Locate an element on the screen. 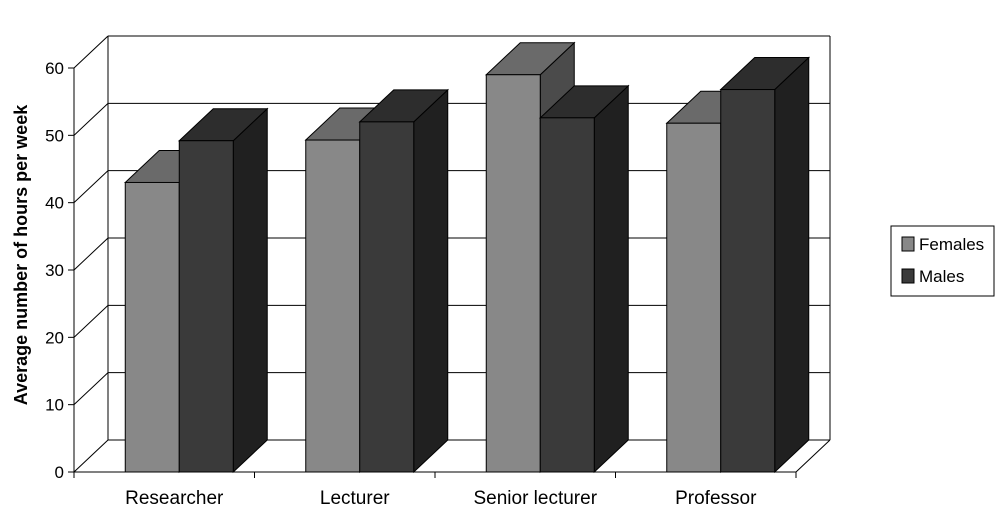 The width and height of the screenshot is (996, 515). y-tick-label: 40 is located at coordinates (54, 203).